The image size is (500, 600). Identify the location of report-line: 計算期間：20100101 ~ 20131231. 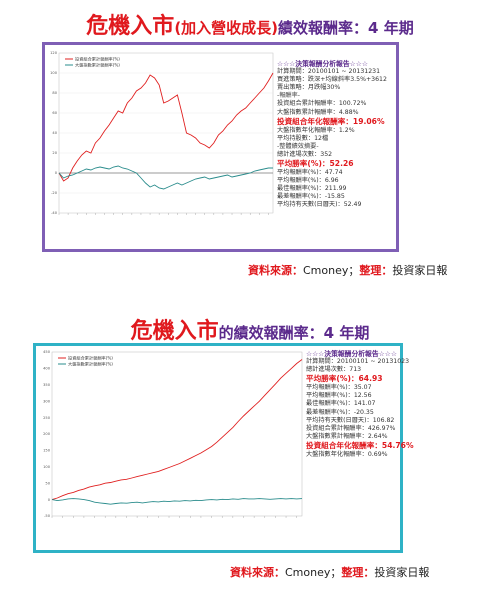
(329, 72).